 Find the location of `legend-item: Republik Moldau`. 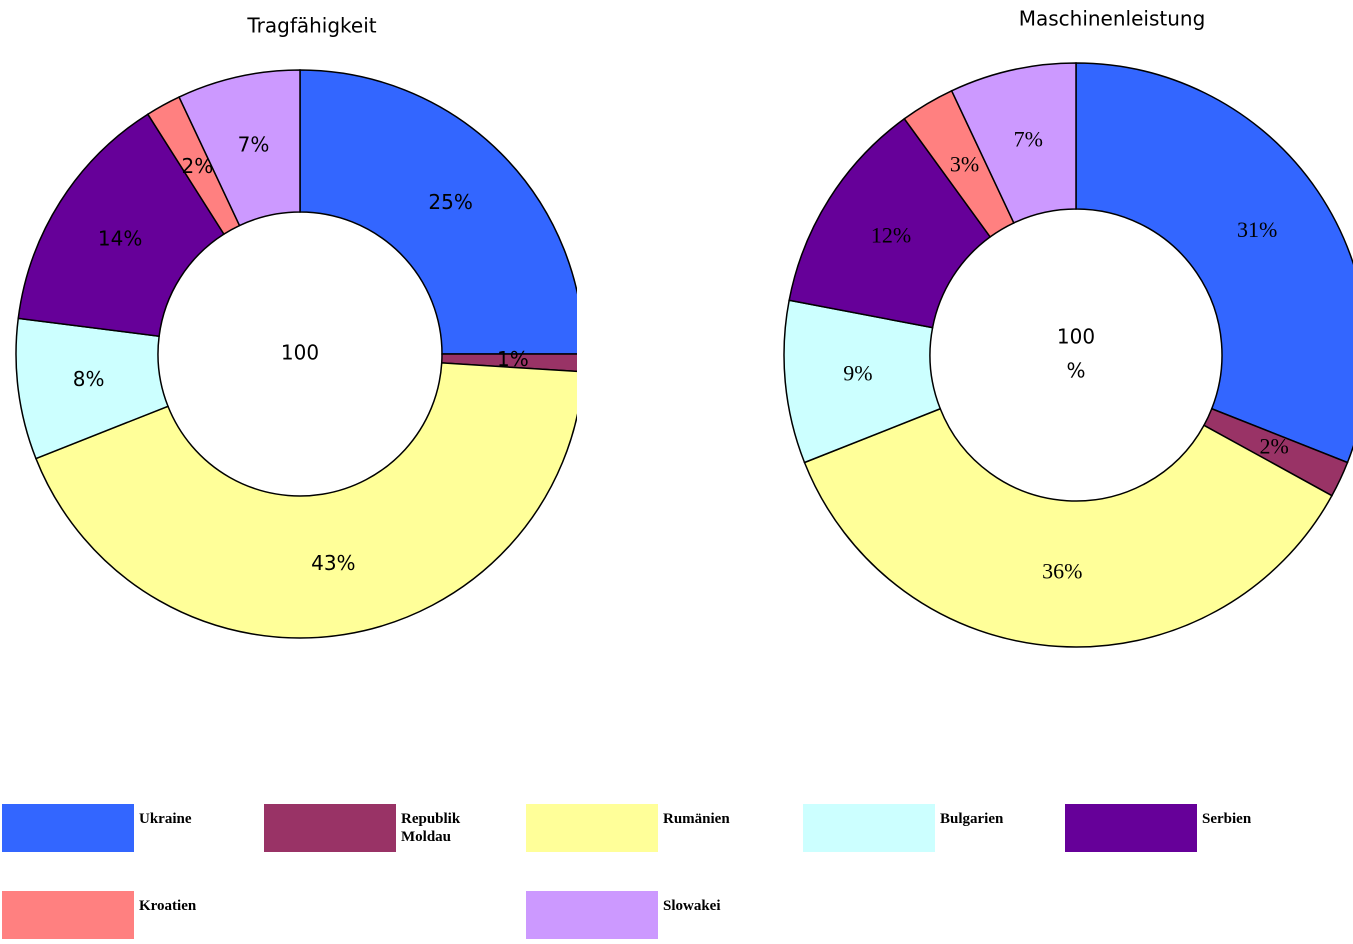

legend-item: Republik Moldau is located at coordinates (373, 828).